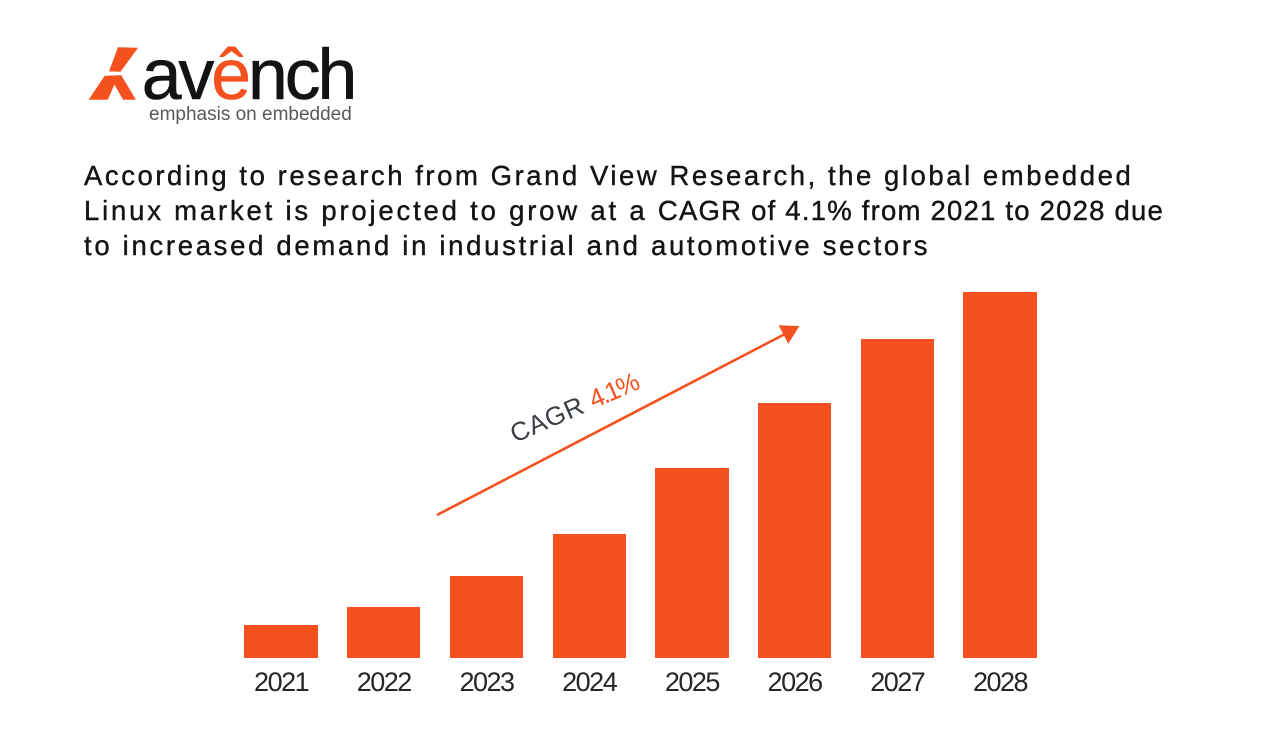 The width and height of the screenshot is (1280, 752). Describe the element at coordinates (574, 407) in the screenshot. I see `svg-text: CAGR 4.1%` at that location.